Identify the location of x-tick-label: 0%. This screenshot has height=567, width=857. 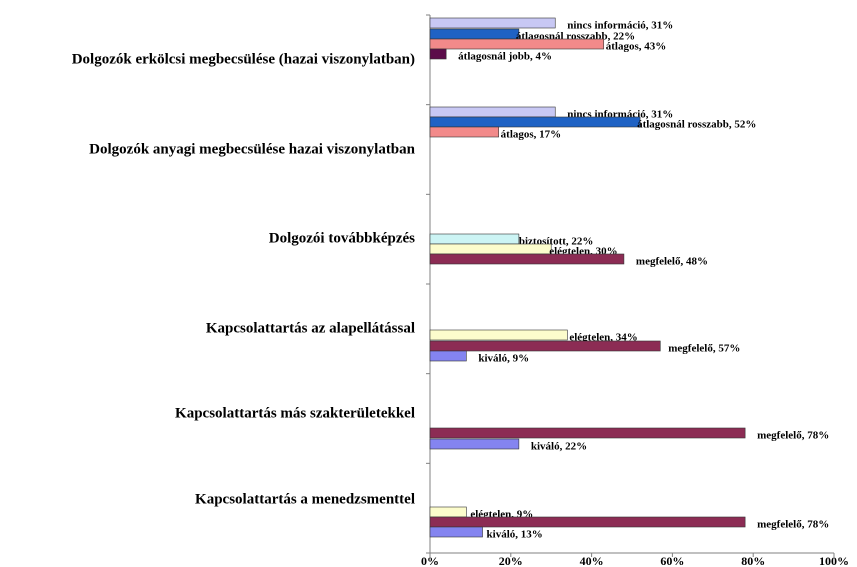
(430, 560).